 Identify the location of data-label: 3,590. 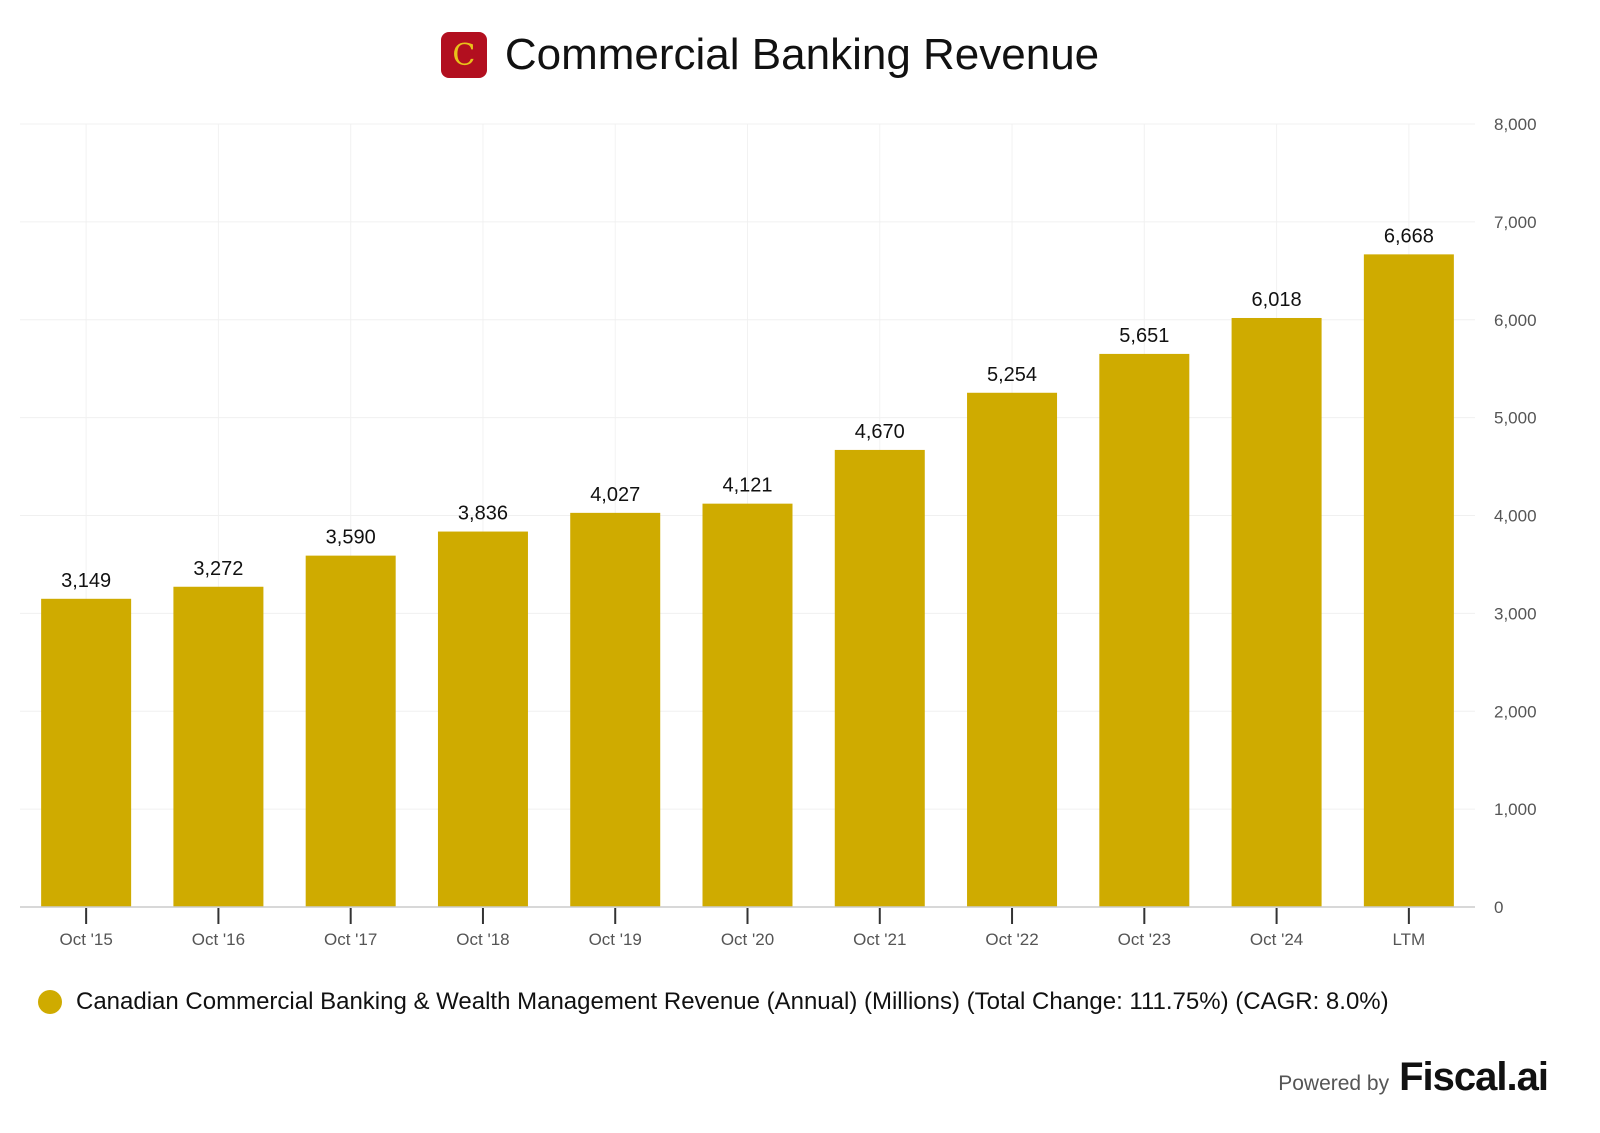
(351, 538).